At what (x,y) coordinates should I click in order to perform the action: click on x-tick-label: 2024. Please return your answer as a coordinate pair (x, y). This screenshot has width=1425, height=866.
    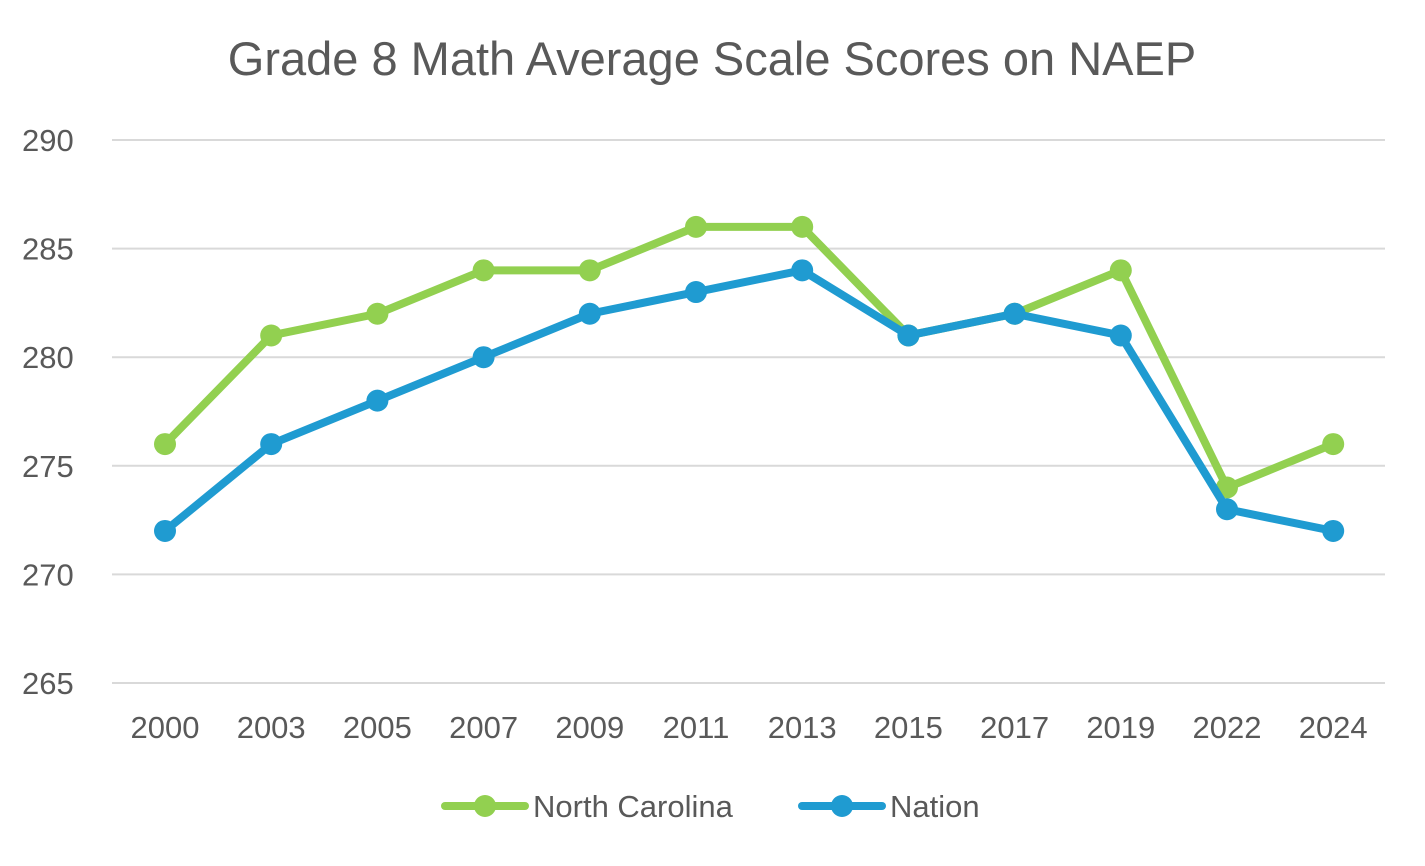
    Looking at the image, I should click on (1333, 727).